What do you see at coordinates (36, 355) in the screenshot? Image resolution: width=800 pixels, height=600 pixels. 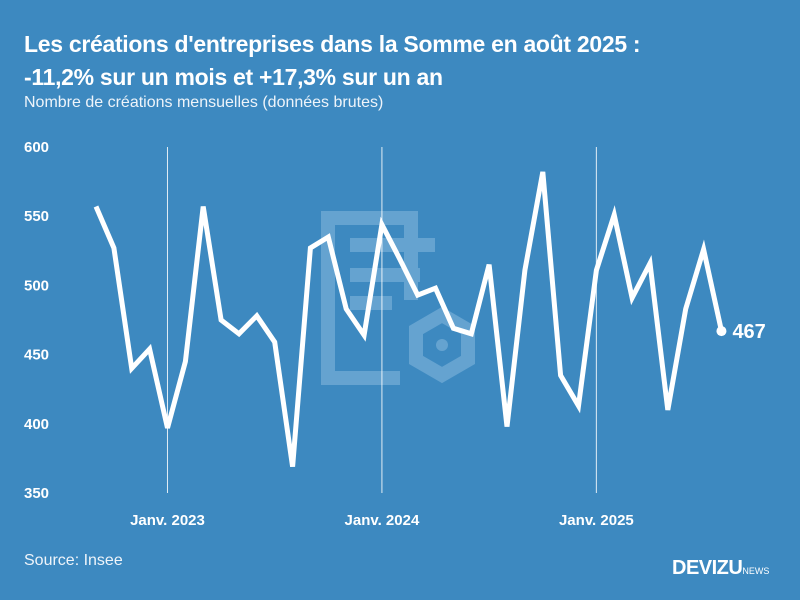 I see `y-tick-label: 450` at bounding box center [36, 355].